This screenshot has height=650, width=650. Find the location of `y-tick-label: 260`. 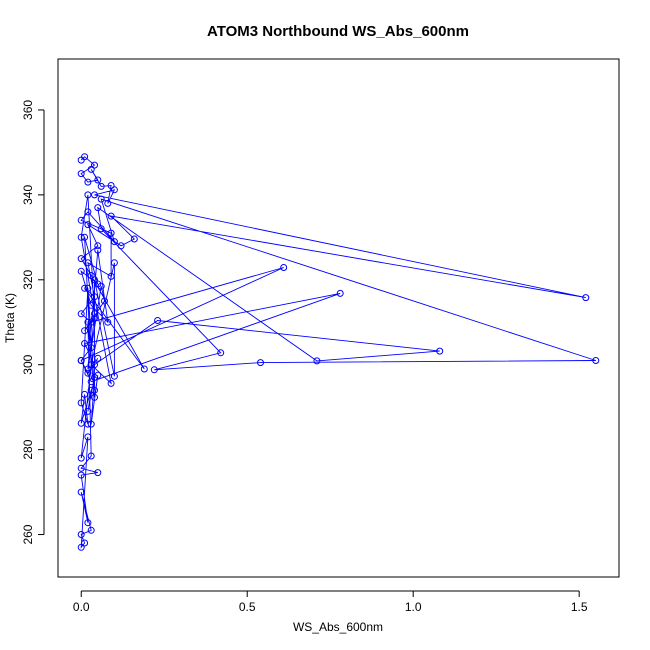

y-tick-label: 260 is located at coordinates (28, 534).